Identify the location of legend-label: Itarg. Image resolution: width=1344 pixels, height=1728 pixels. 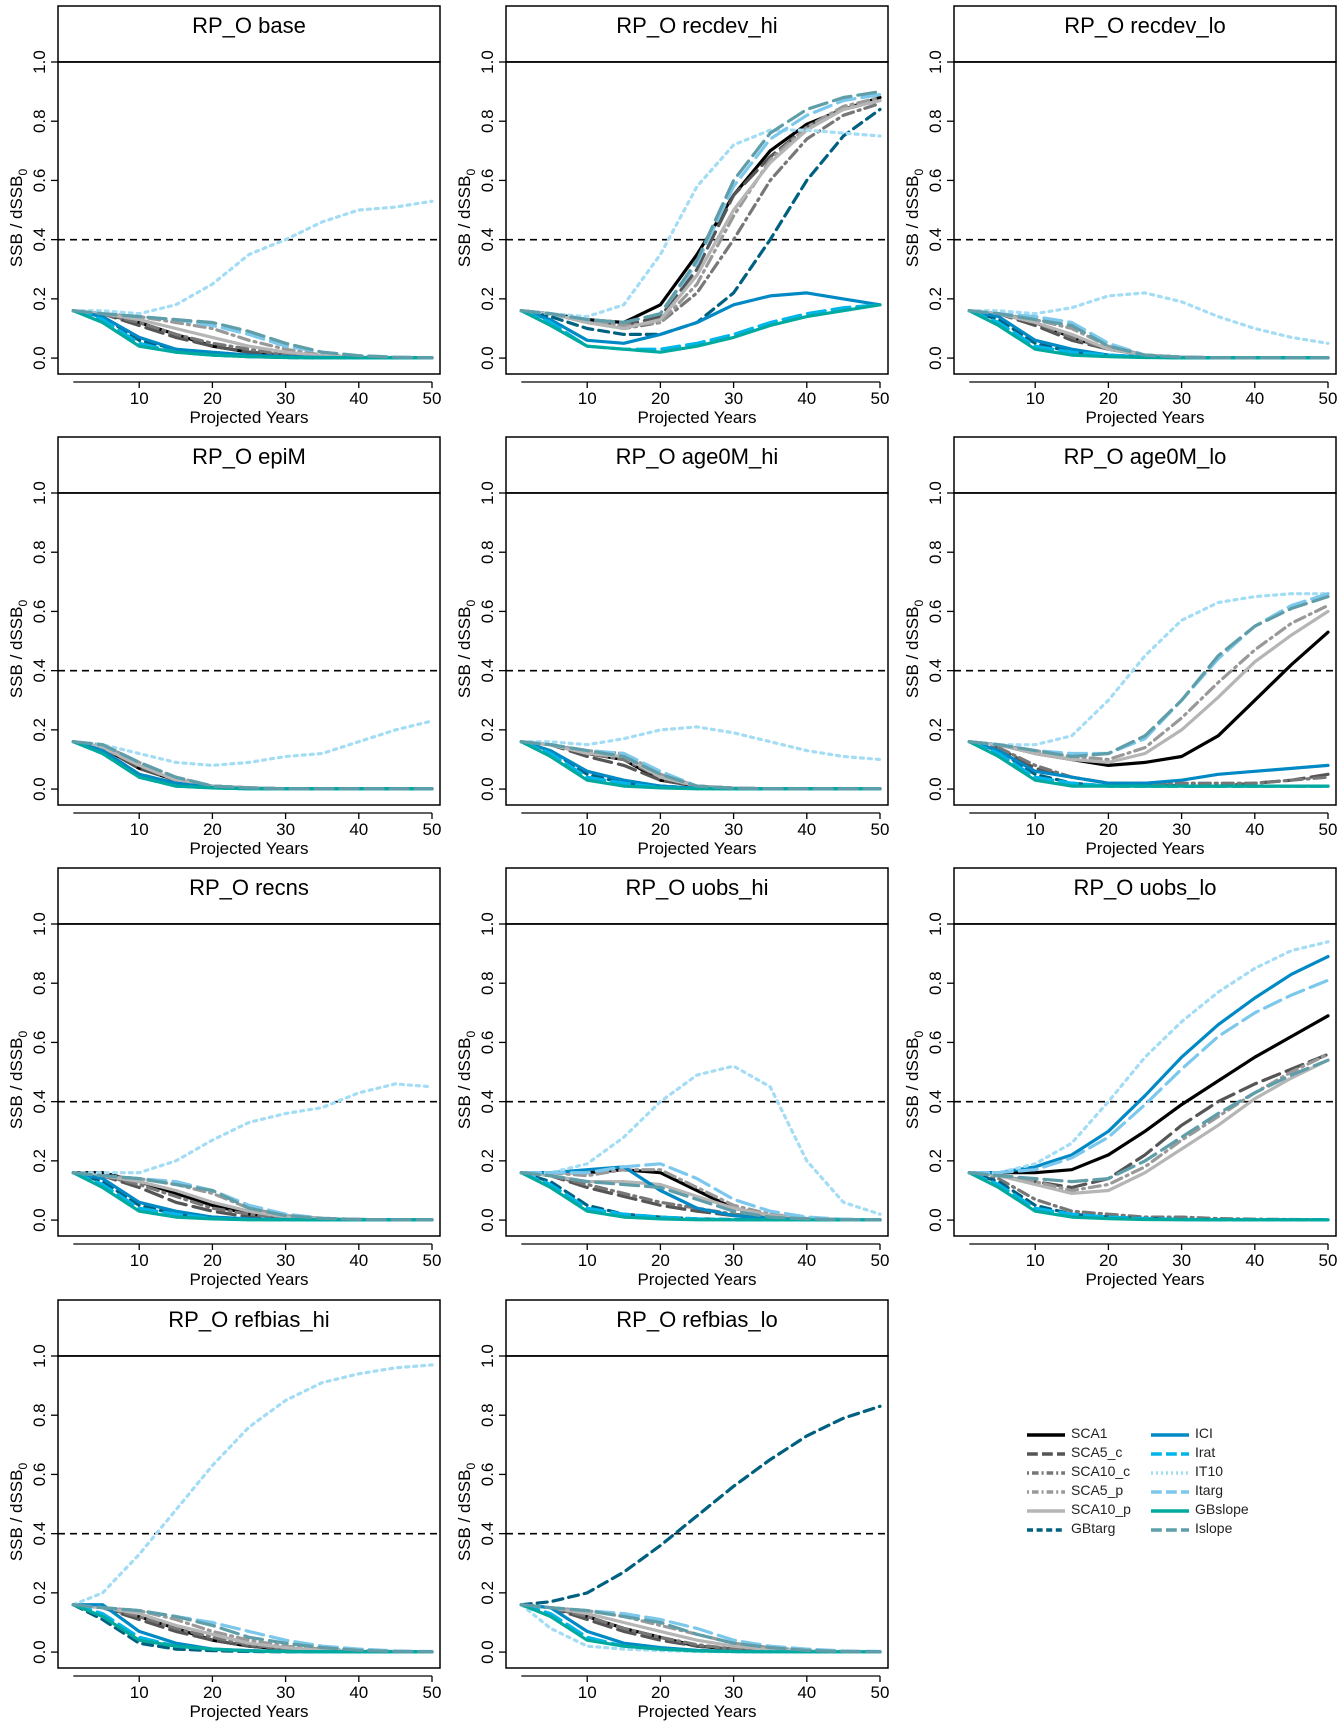
(1209, 1490).